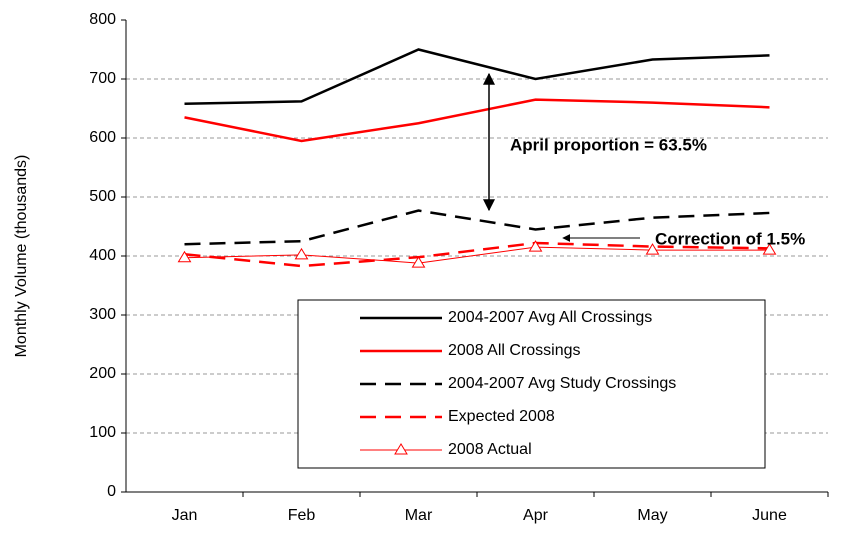  What do you see at coordinates (302, 515) in the screenshot?
I see `x-tick-label: Feb` at bounding box center [302, 515].